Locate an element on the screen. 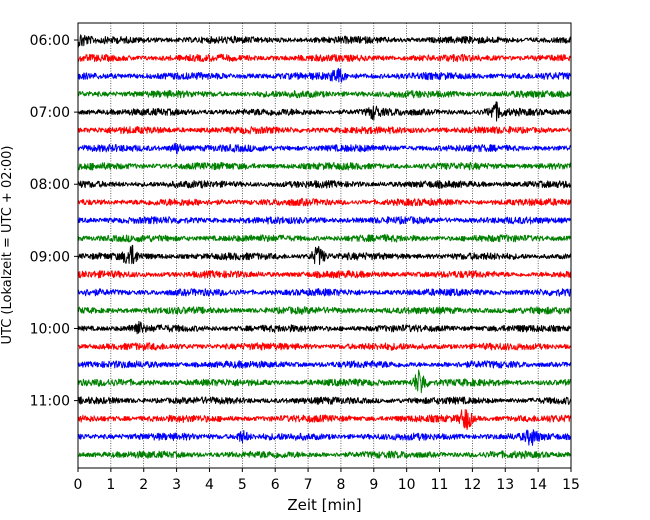 This screenshot has height=520, width=650. x-tick-label: 2 is located at coordinates (143, 485).